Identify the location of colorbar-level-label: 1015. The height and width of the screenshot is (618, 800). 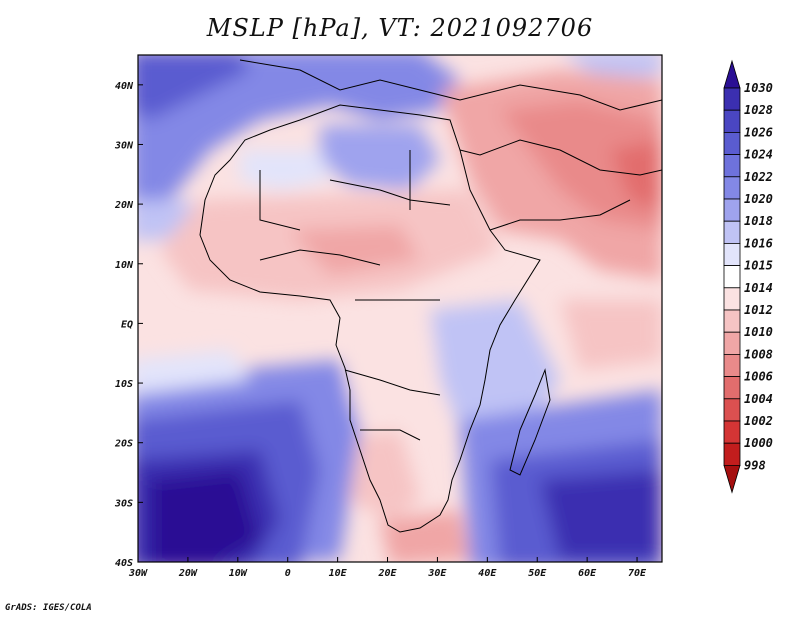
(758, 266).